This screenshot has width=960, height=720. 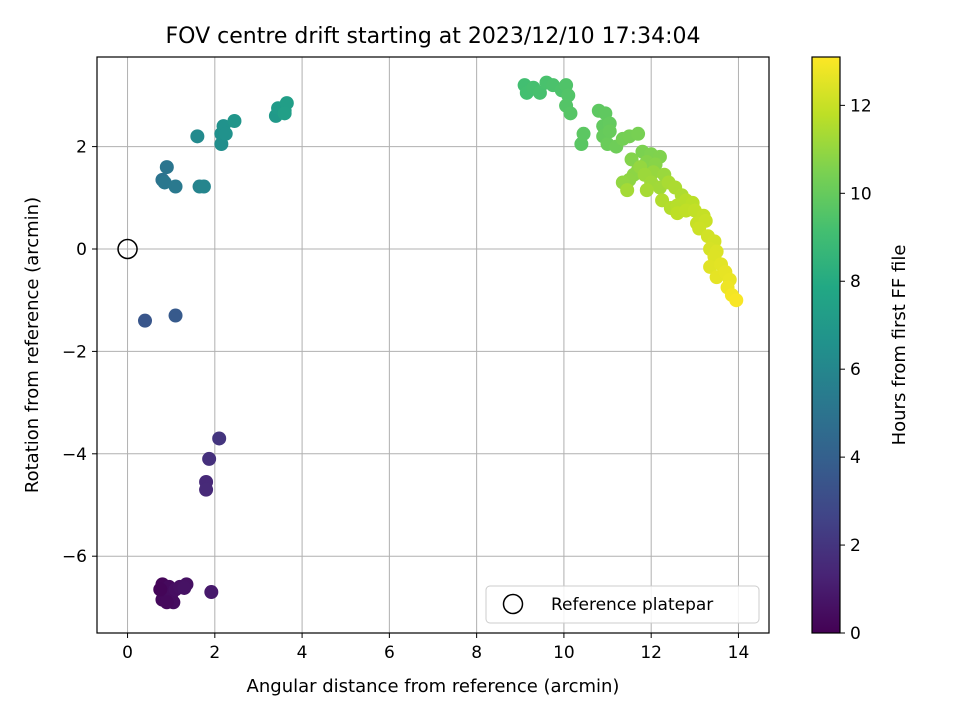 What do you see at coordinates (81, 148) in the screenshot?
I see `y-tick-label: 2` at bounding box center [81, 148].